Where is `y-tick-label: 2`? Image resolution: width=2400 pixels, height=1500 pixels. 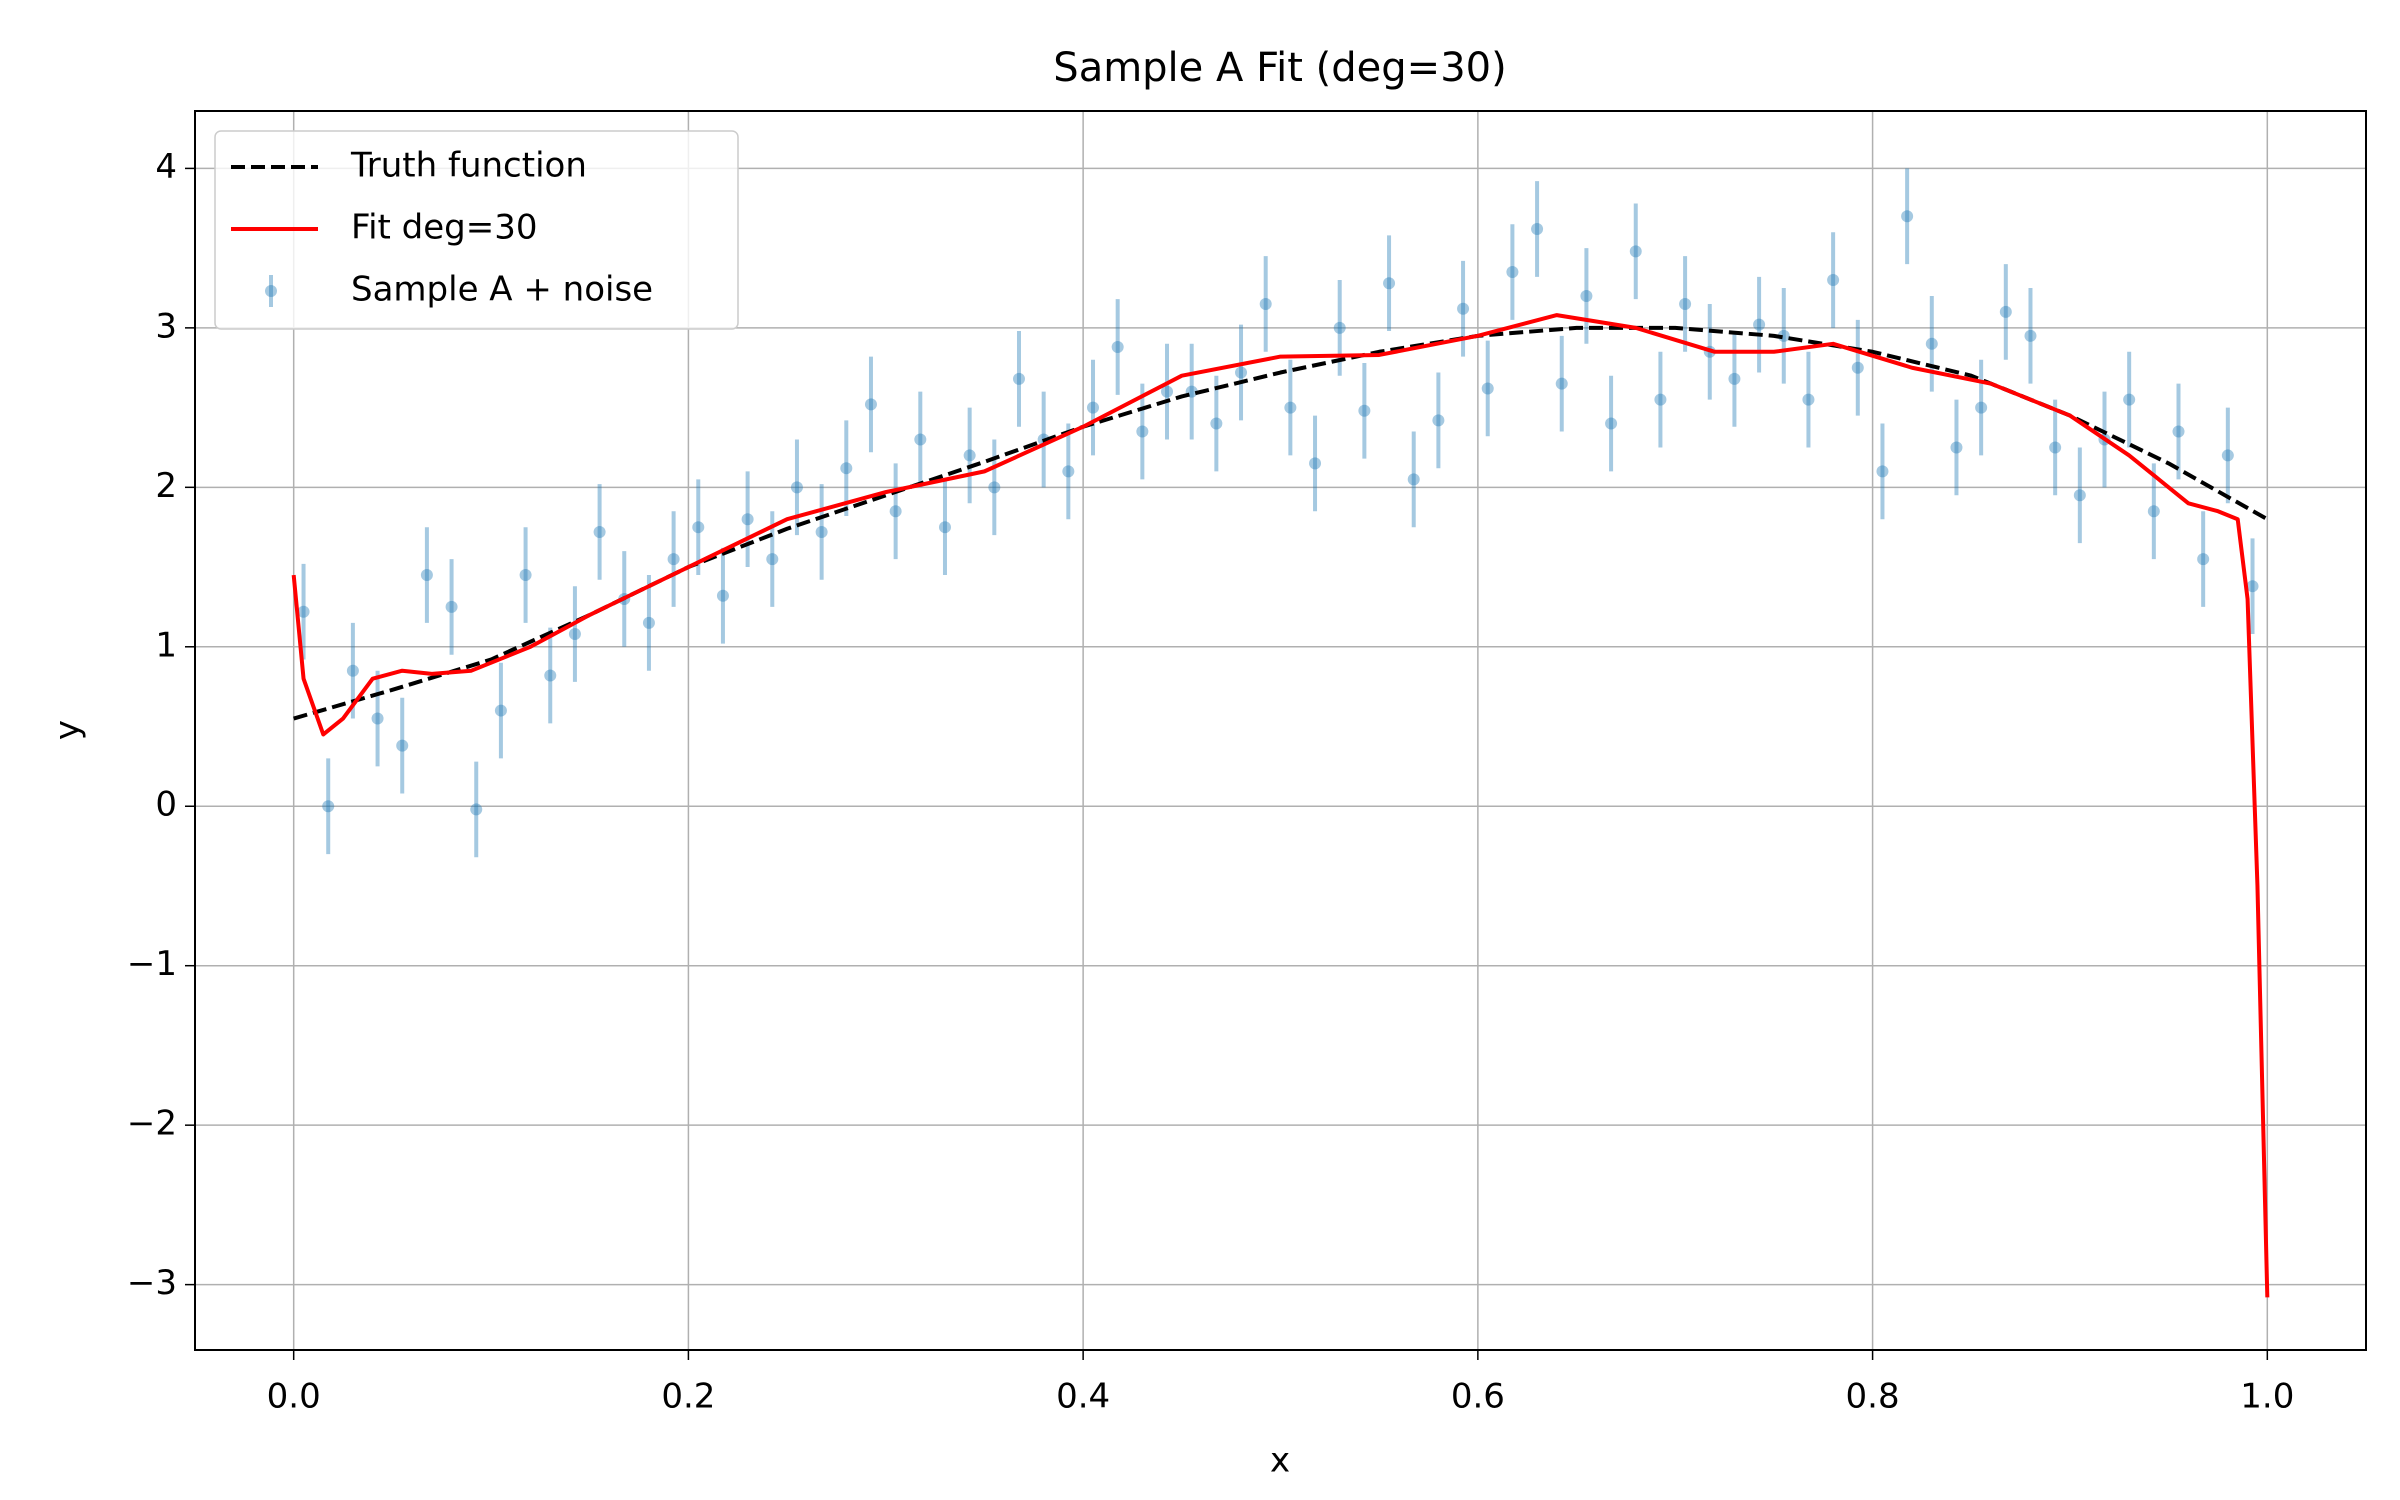
y-tick-label: 2 is located at coordinates (166, 486).